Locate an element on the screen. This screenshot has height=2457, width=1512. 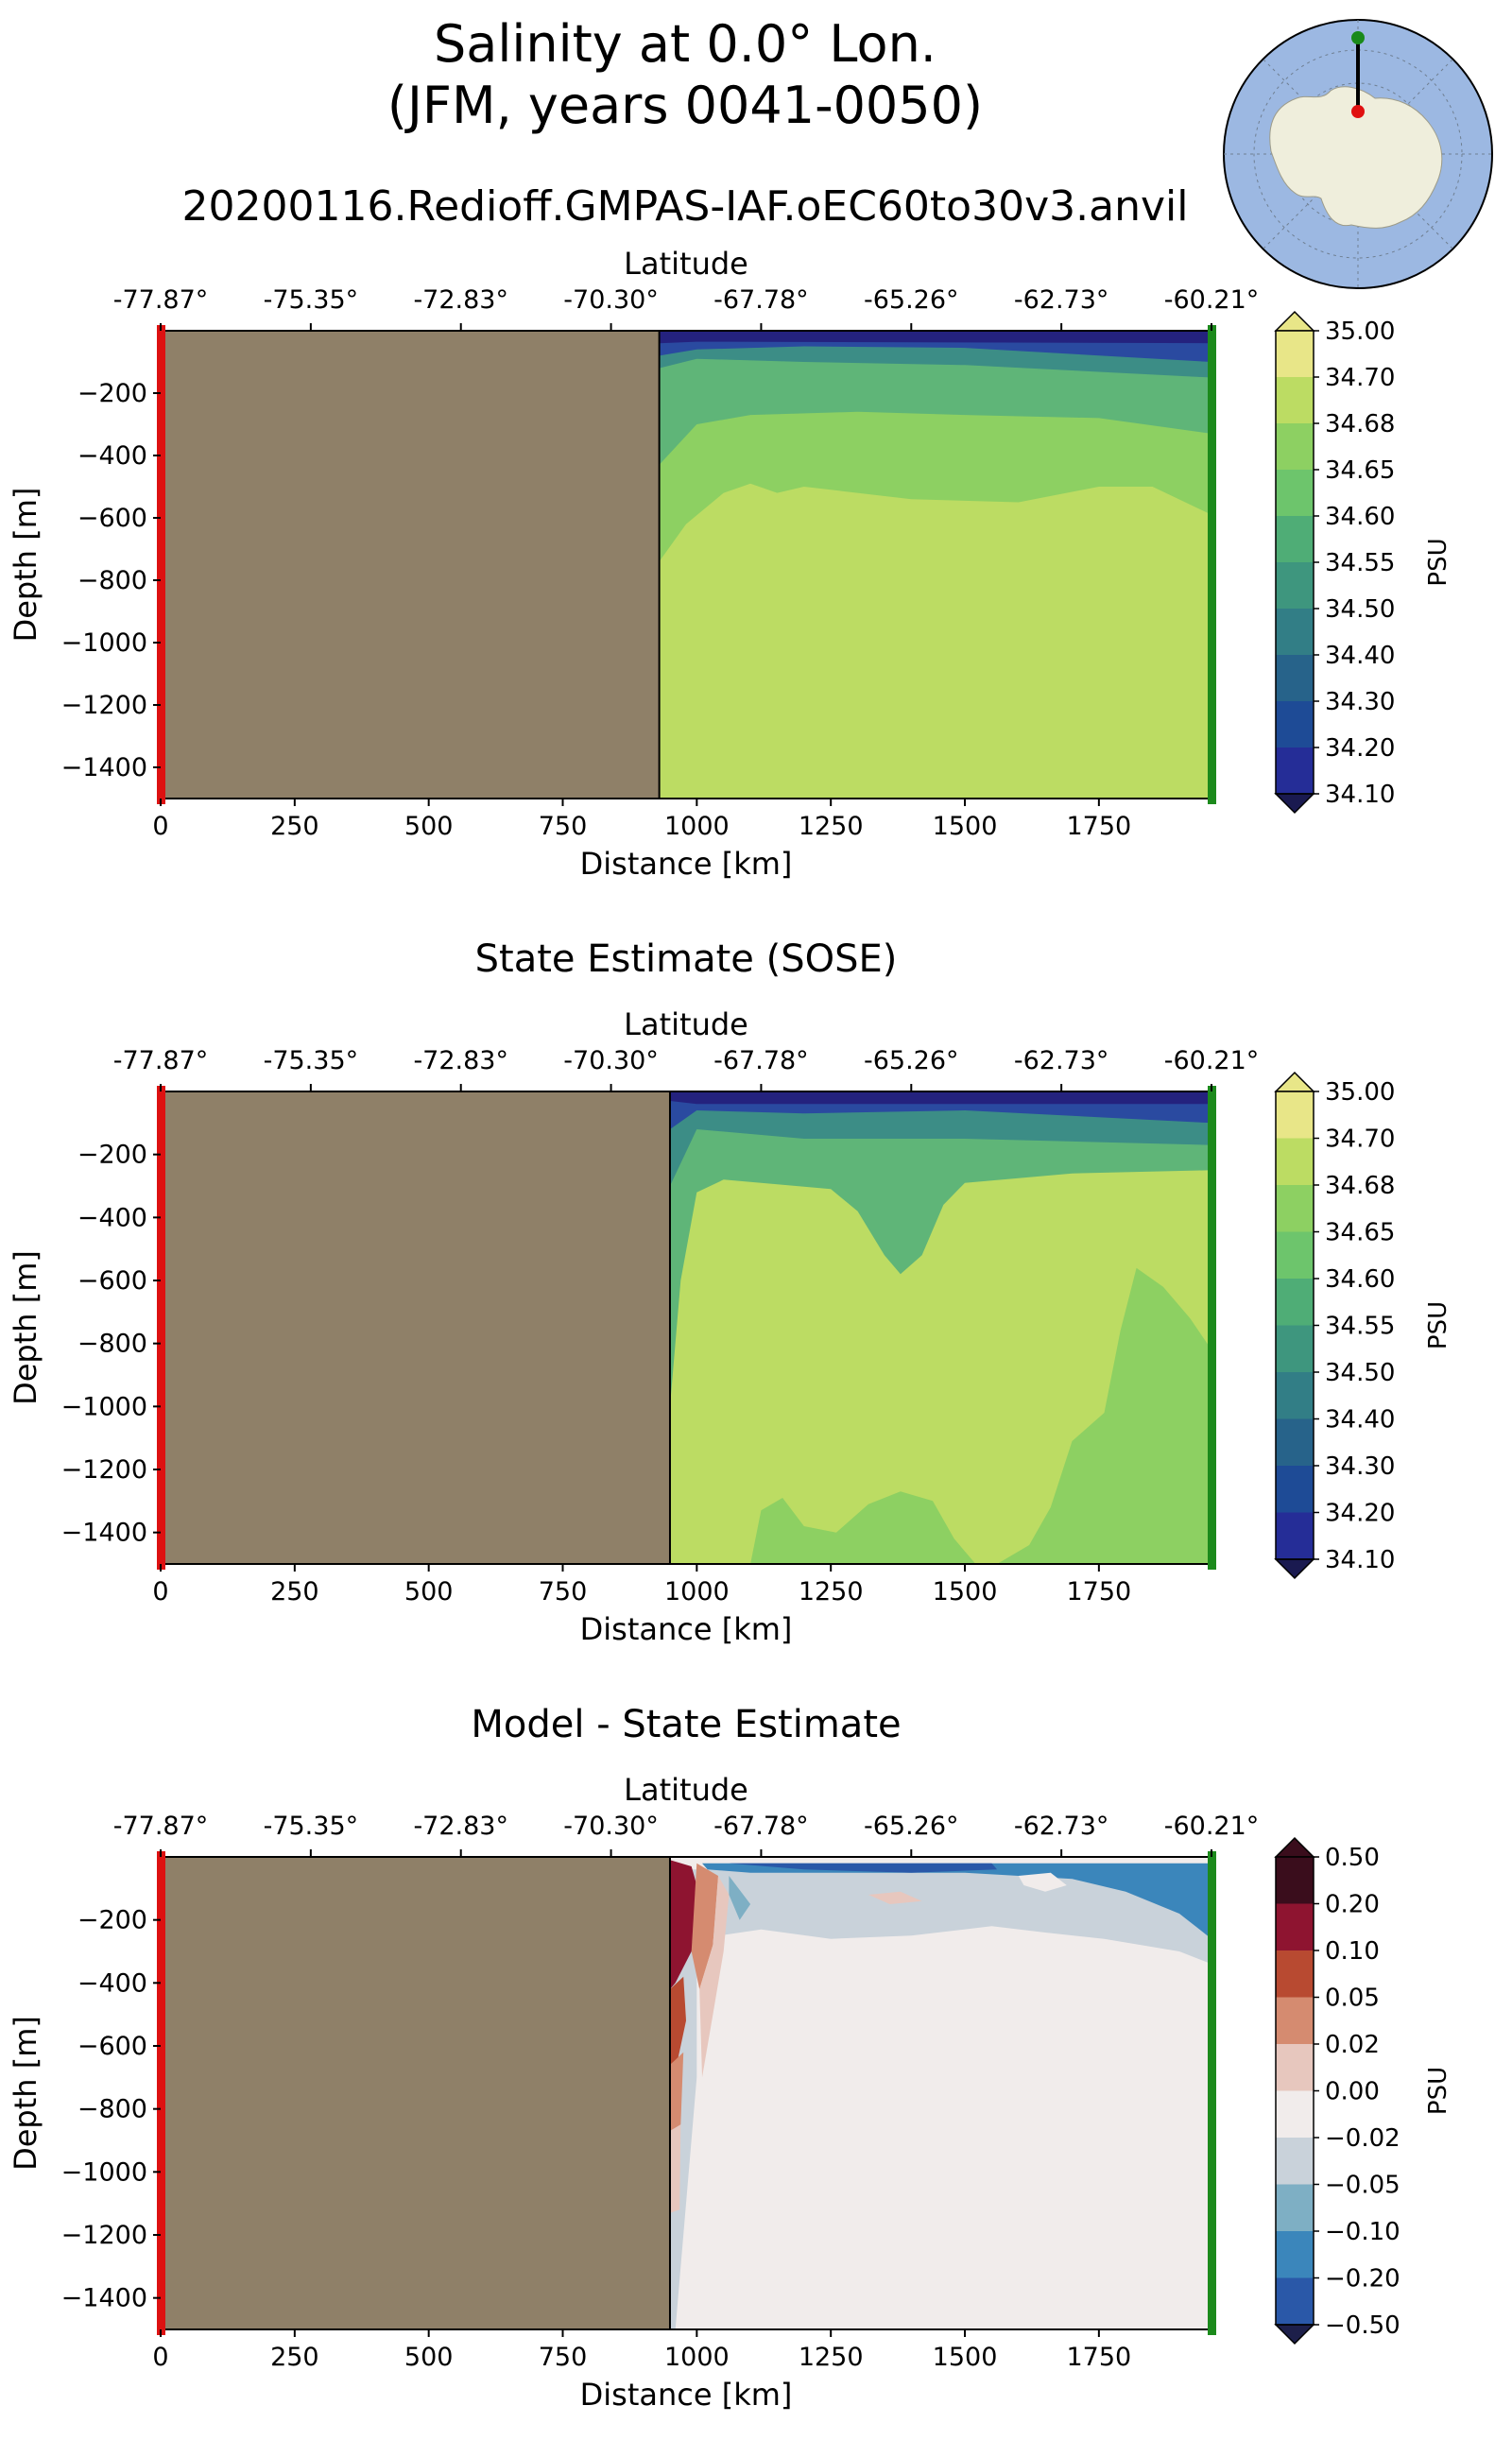
colorbar-tick-label: 0.05 is located at coordinates (1352, 1998).